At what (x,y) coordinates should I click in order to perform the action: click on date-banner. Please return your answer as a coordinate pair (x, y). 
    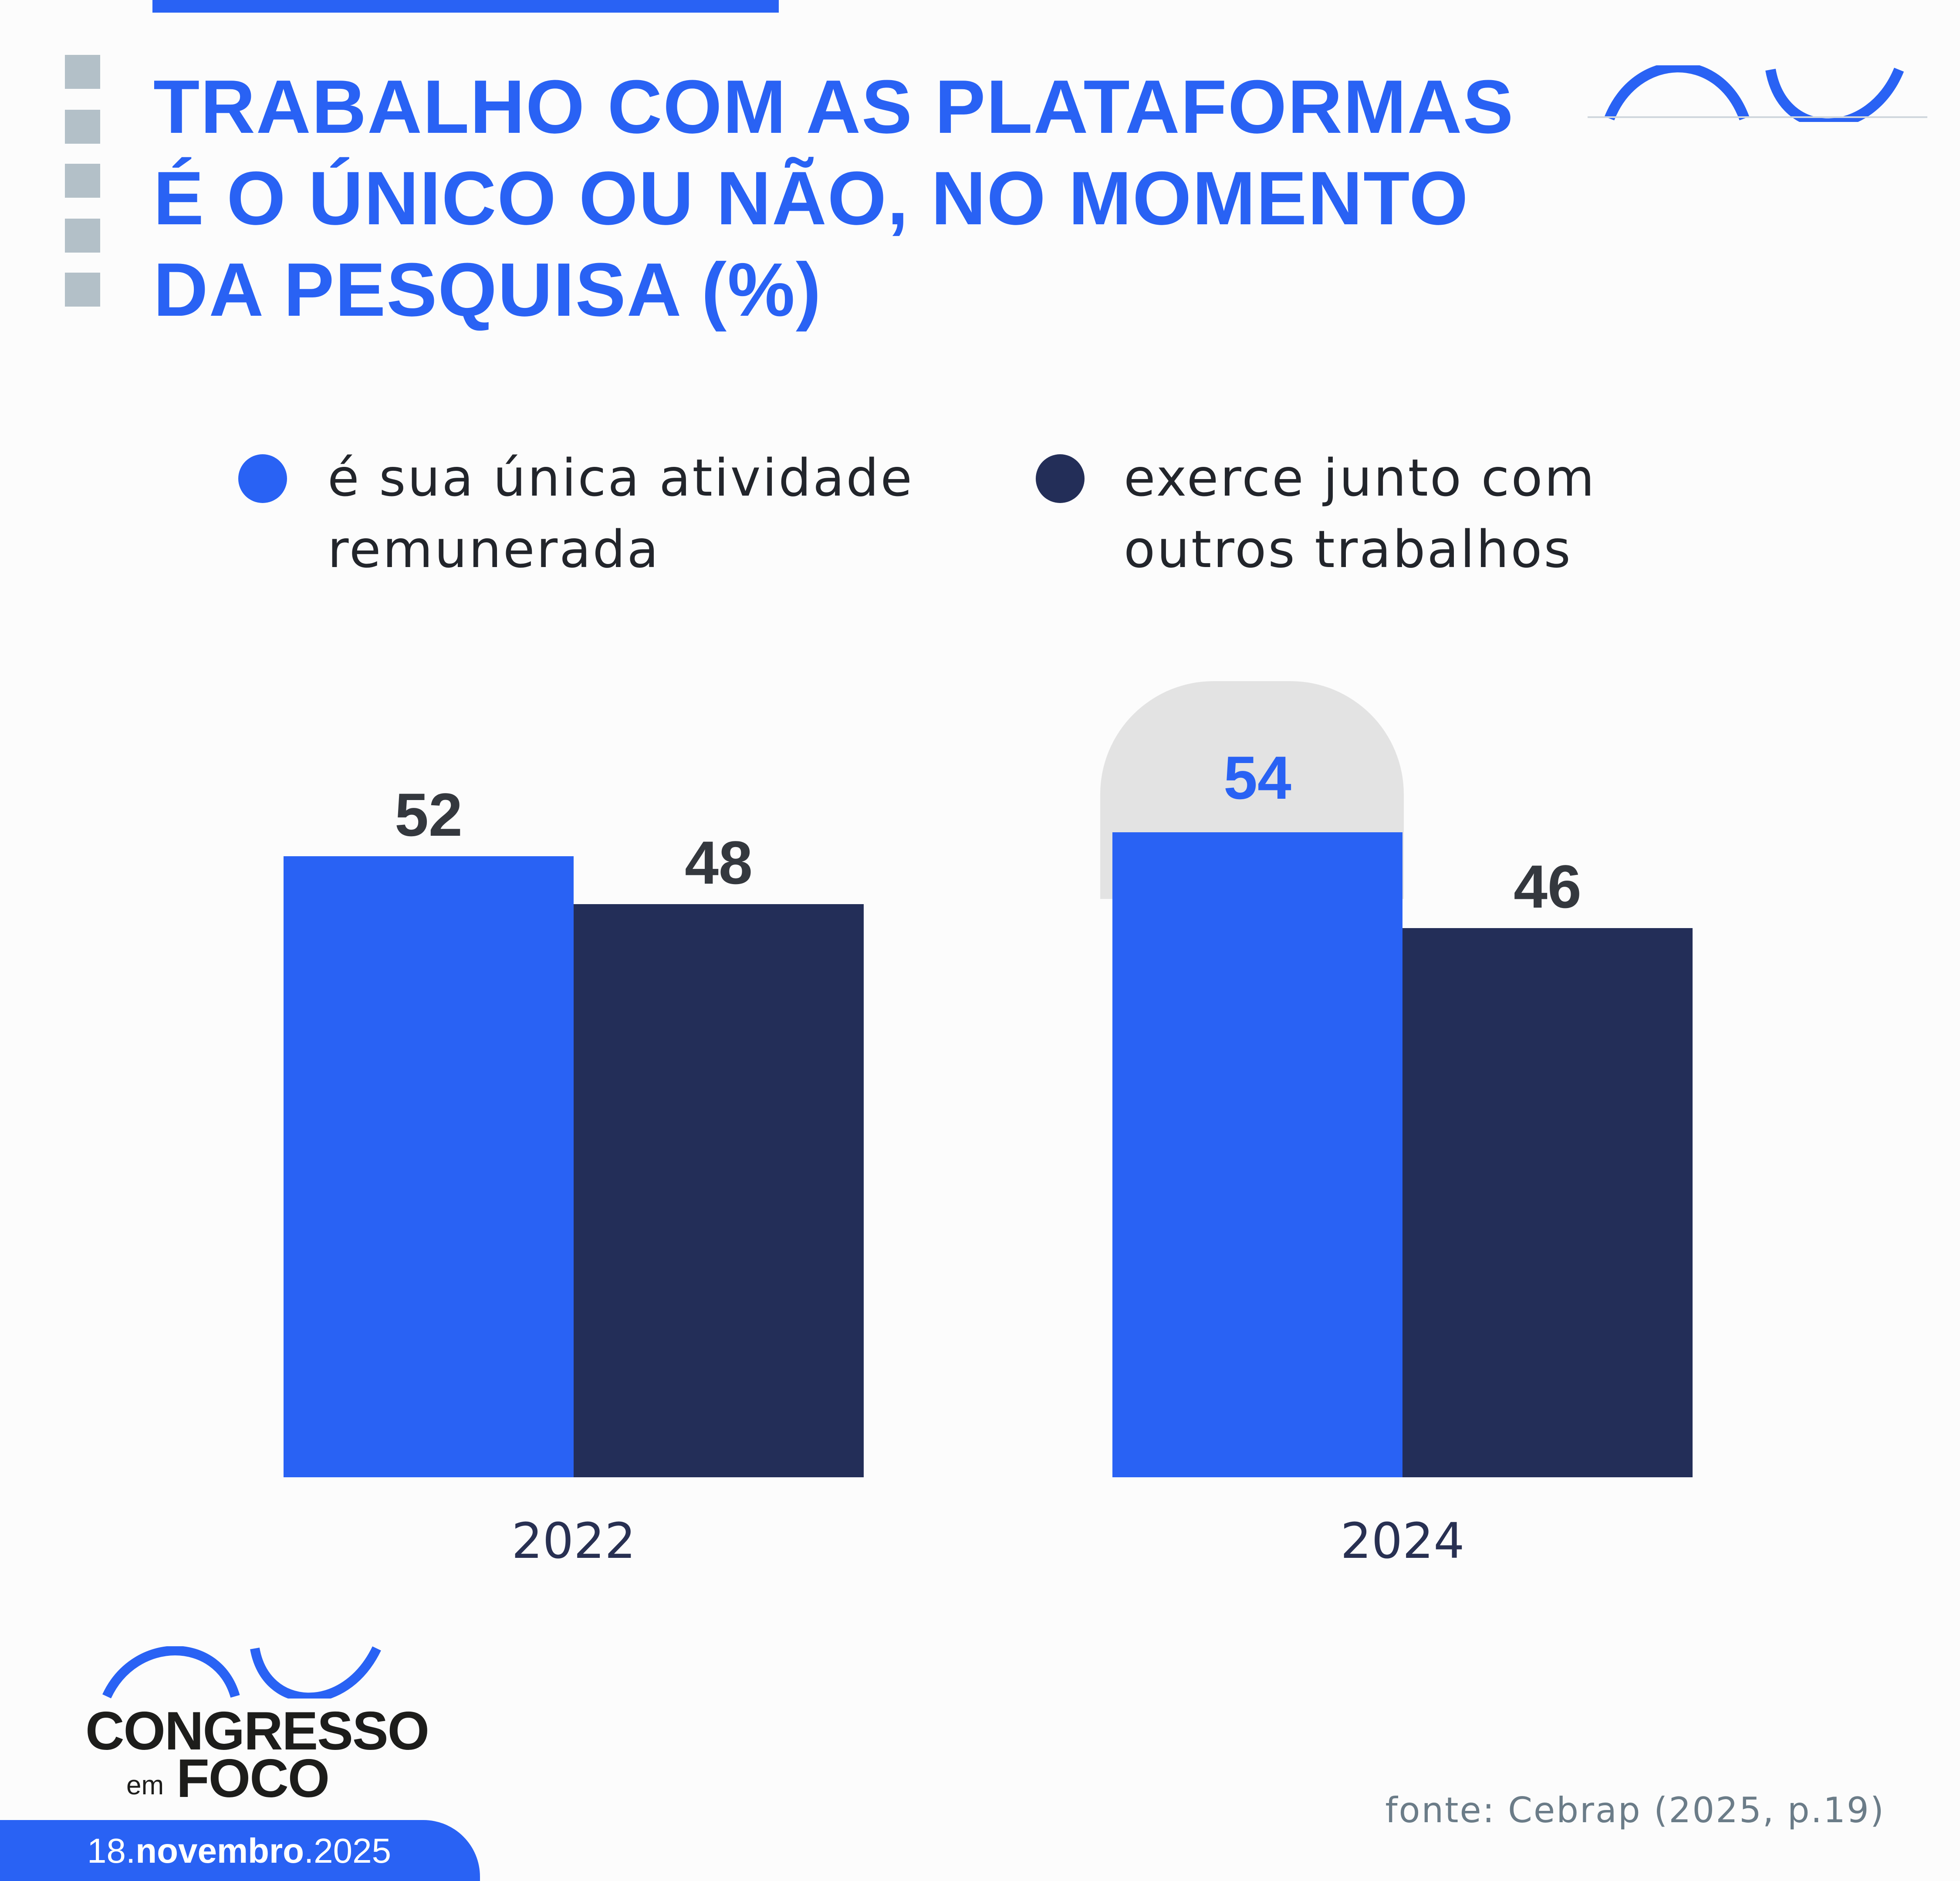
    Looking at the image, I should click on (240, 1851).